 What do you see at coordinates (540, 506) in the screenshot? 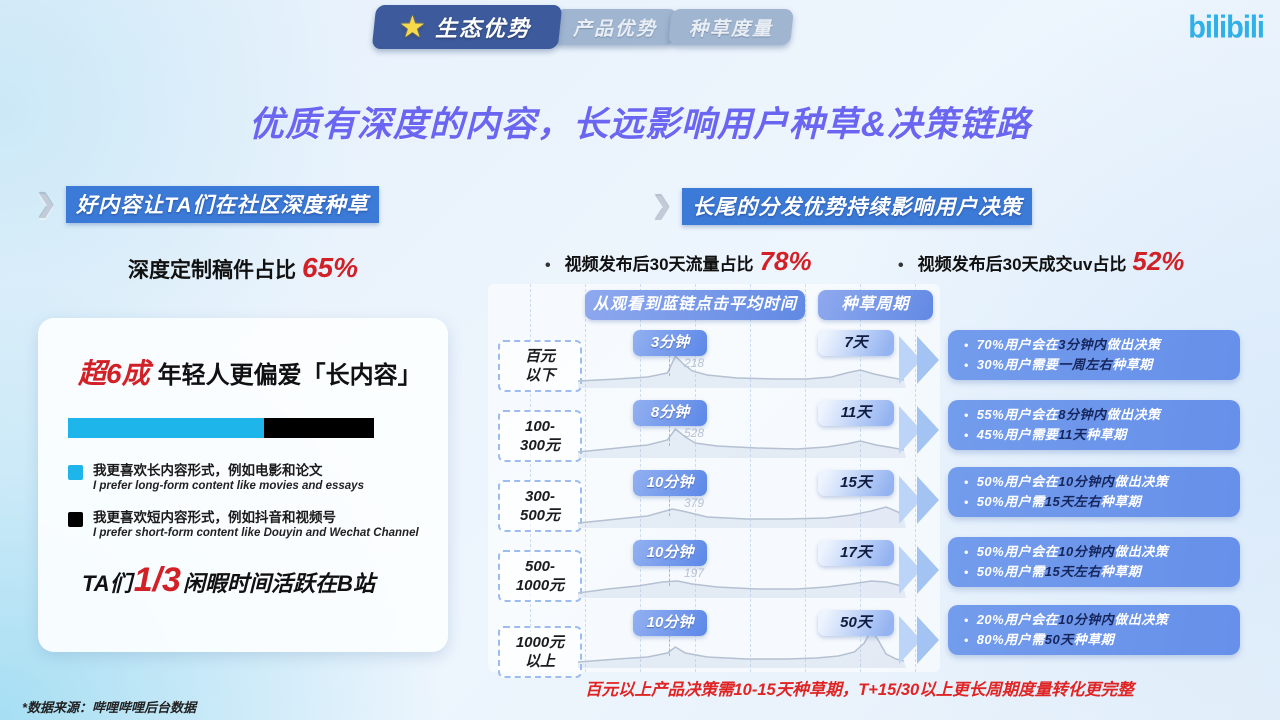
I see `price-tier-label: 300- 500元` at bounding box center [540, 506].